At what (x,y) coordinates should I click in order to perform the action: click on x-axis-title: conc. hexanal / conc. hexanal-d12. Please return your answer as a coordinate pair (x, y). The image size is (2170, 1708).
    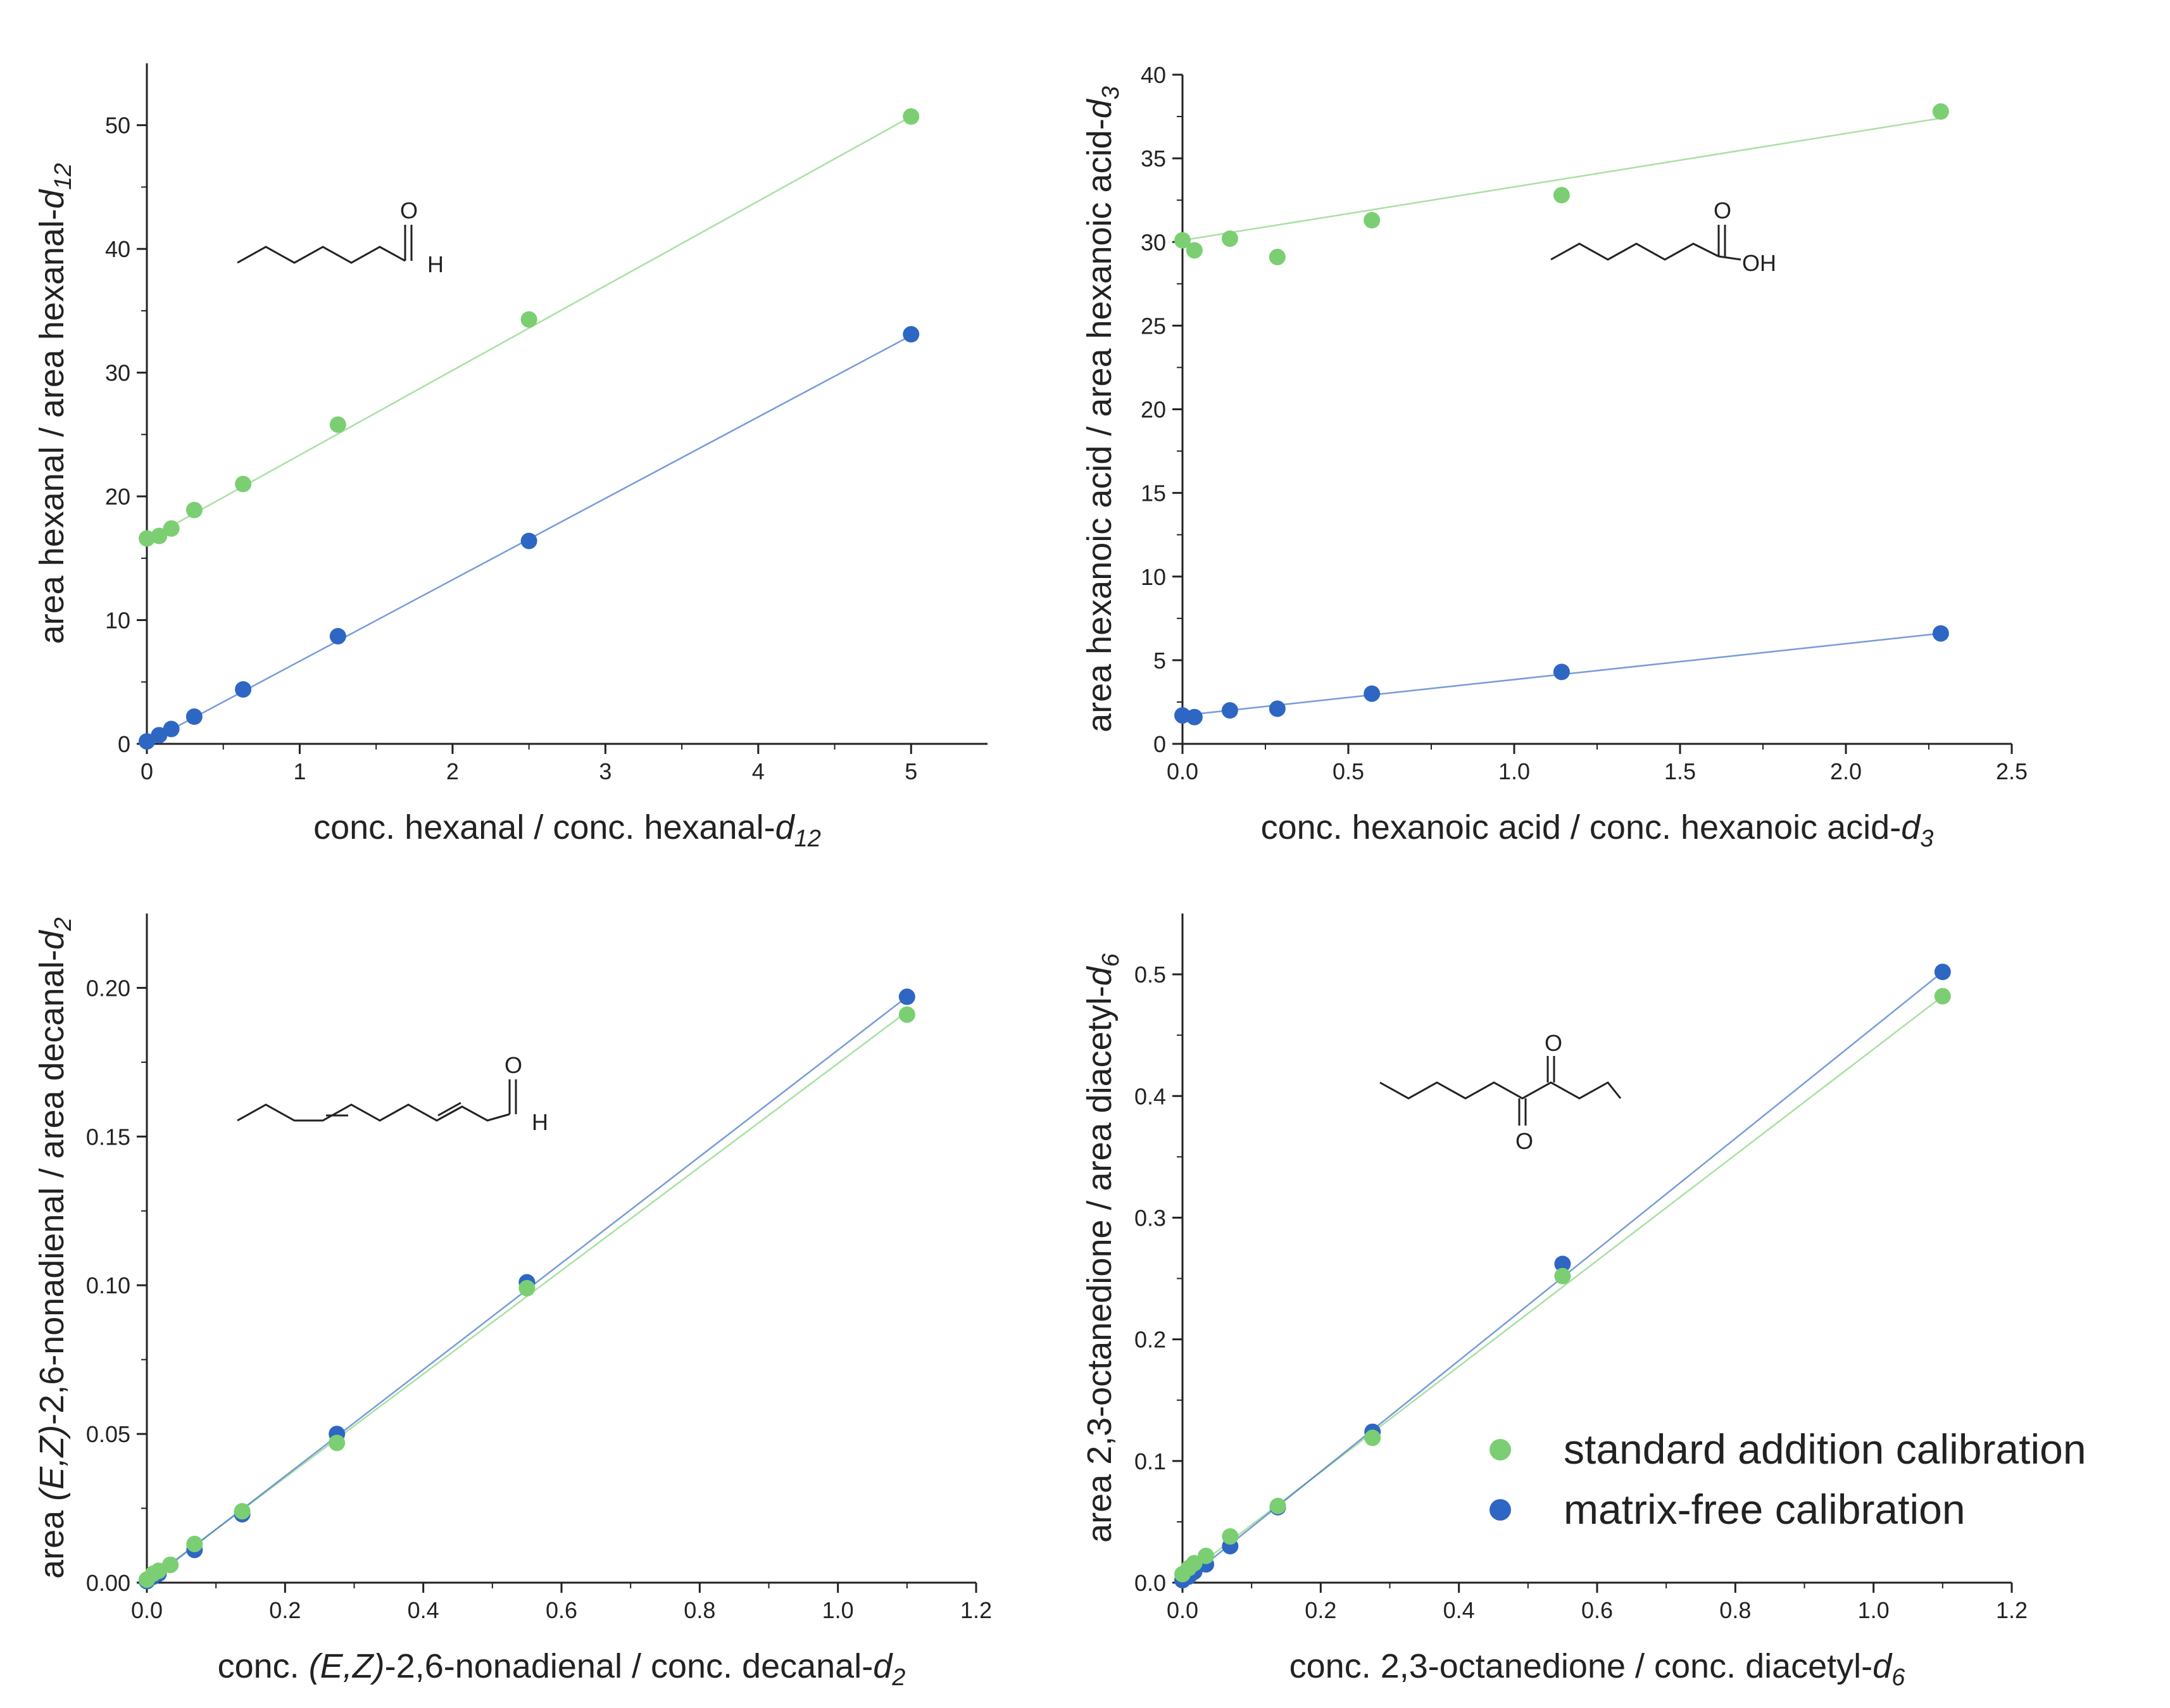
    Looking at the image, I should click on (567, 830).